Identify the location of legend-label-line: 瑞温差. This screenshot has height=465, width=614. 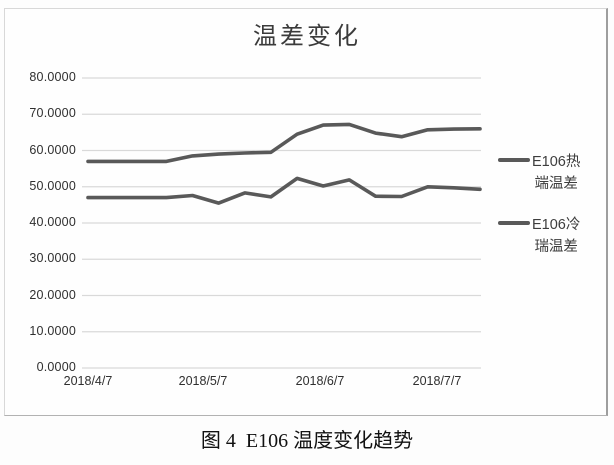
(556, 247).